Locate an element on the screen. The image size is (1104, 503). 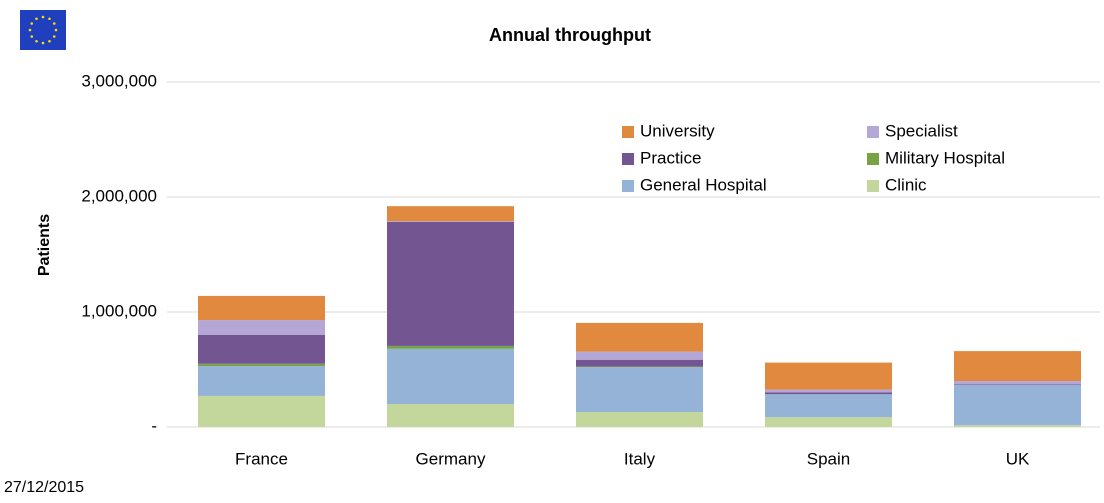
y-tick-label: 3,000,000 is located at coordinates (119, 80).